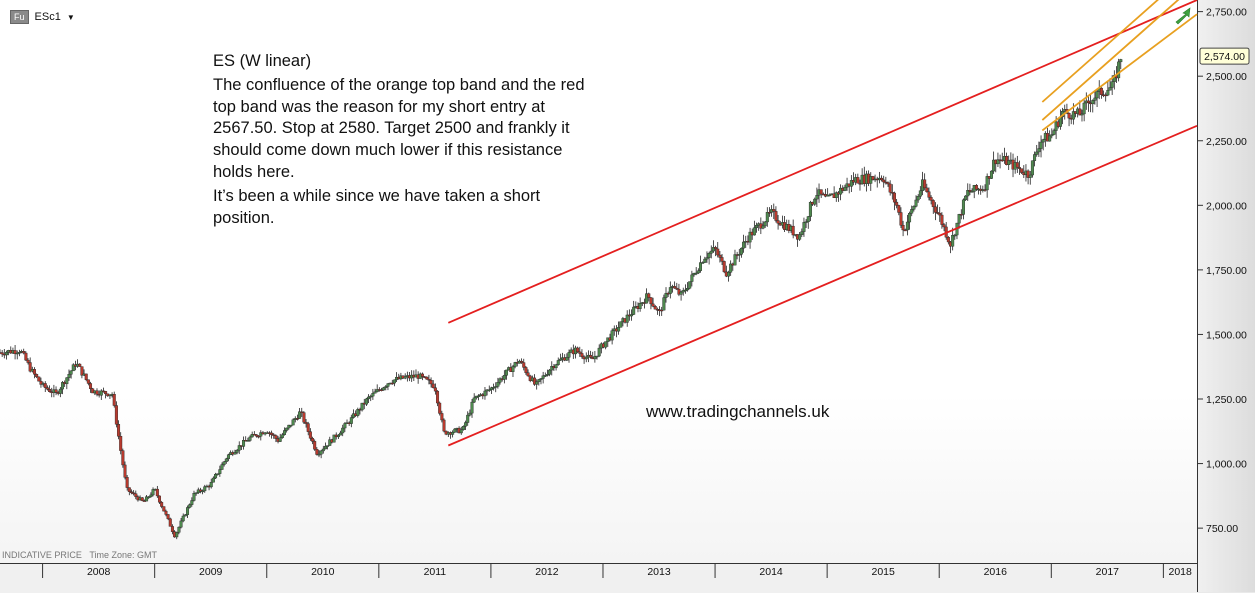  What do you see at coordinates (598, 578) in the screenshot?
I see `time-axis` at bounding box center [598, 578].